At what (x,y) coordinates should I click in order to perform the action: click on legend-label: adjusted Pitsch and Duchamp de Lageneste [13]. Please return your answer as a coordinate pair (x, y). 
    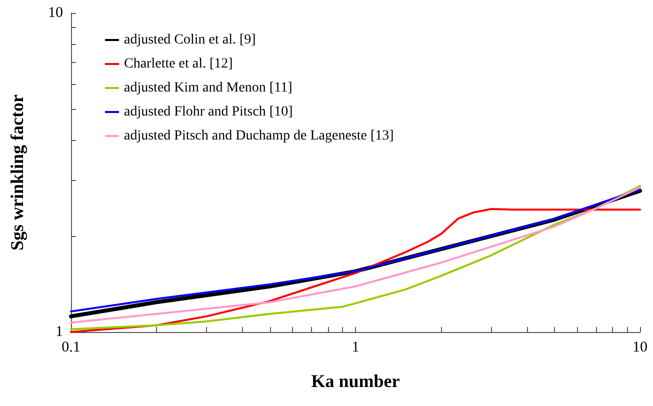
    Looking at the image, I should click on (259, 136).